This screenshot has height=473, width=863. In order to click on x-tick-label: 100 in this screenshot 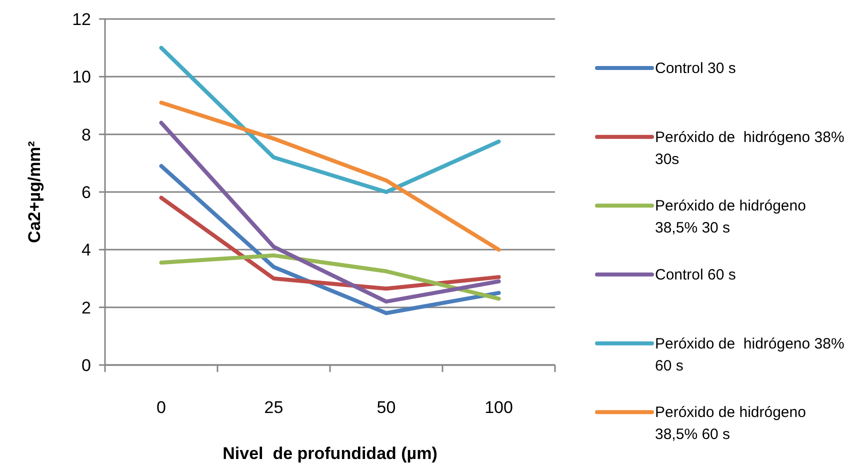, I will do `click(498, 407)`.